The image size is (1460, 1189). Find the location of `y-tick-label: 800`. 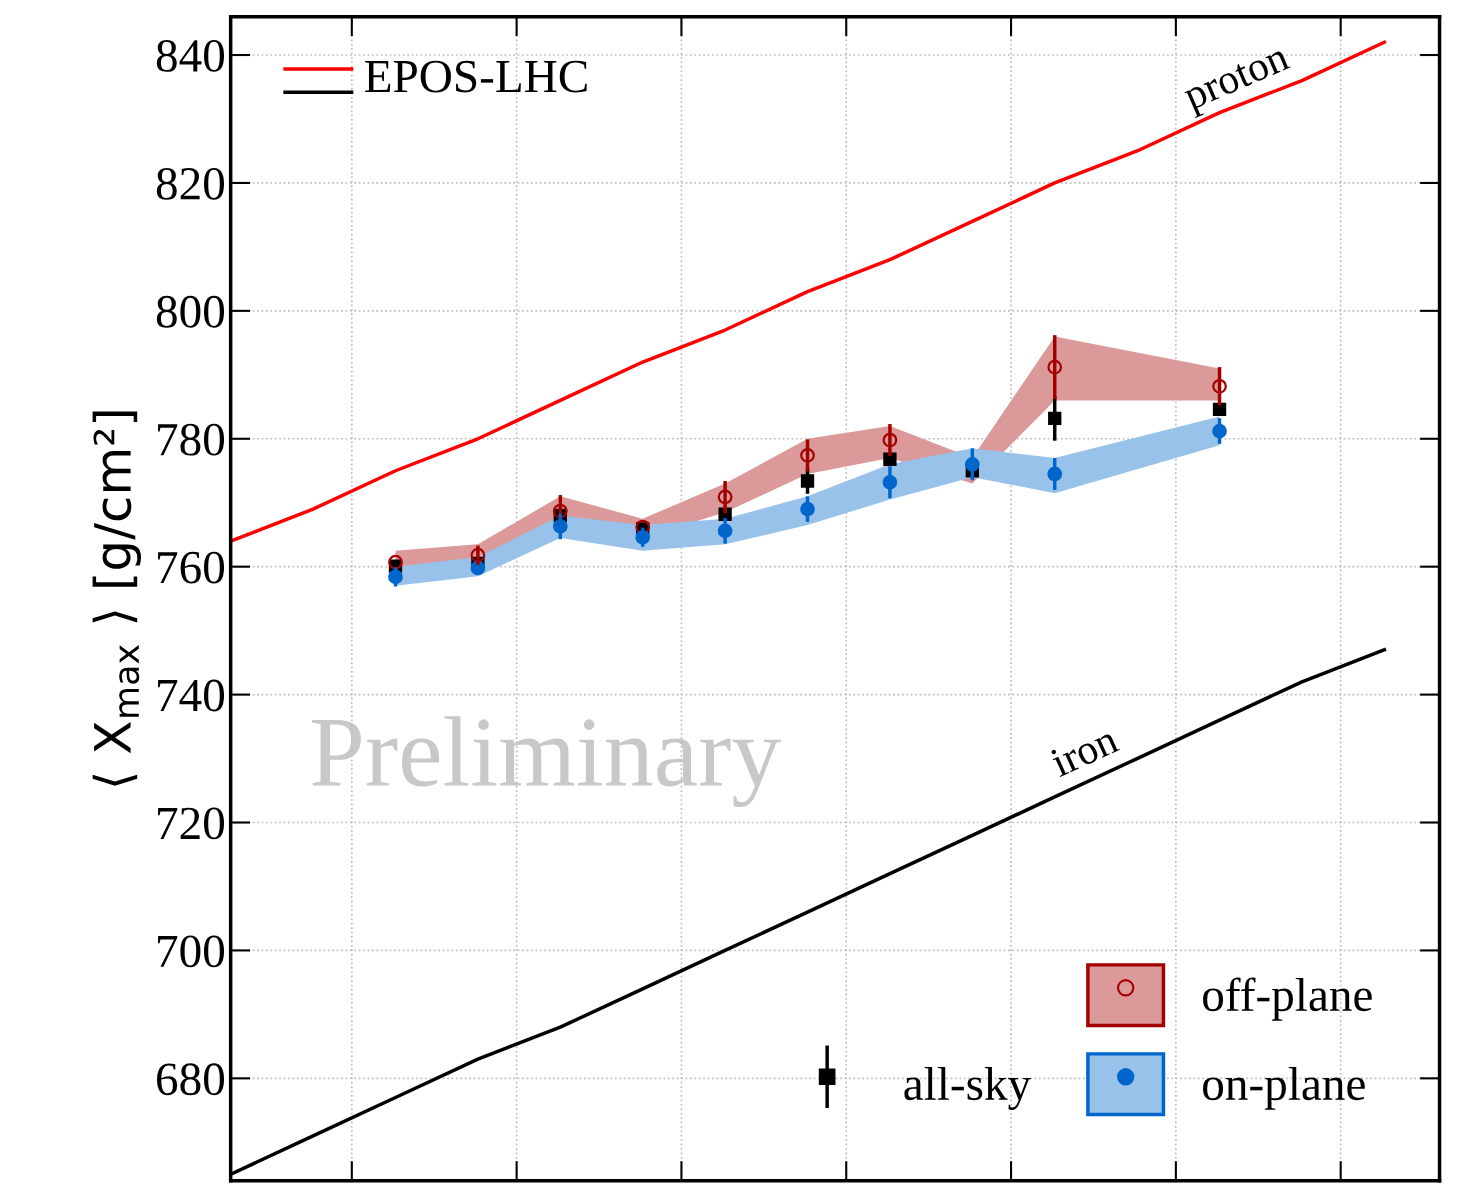

y-tick-label: 800 is located at coordinates (190, 311).